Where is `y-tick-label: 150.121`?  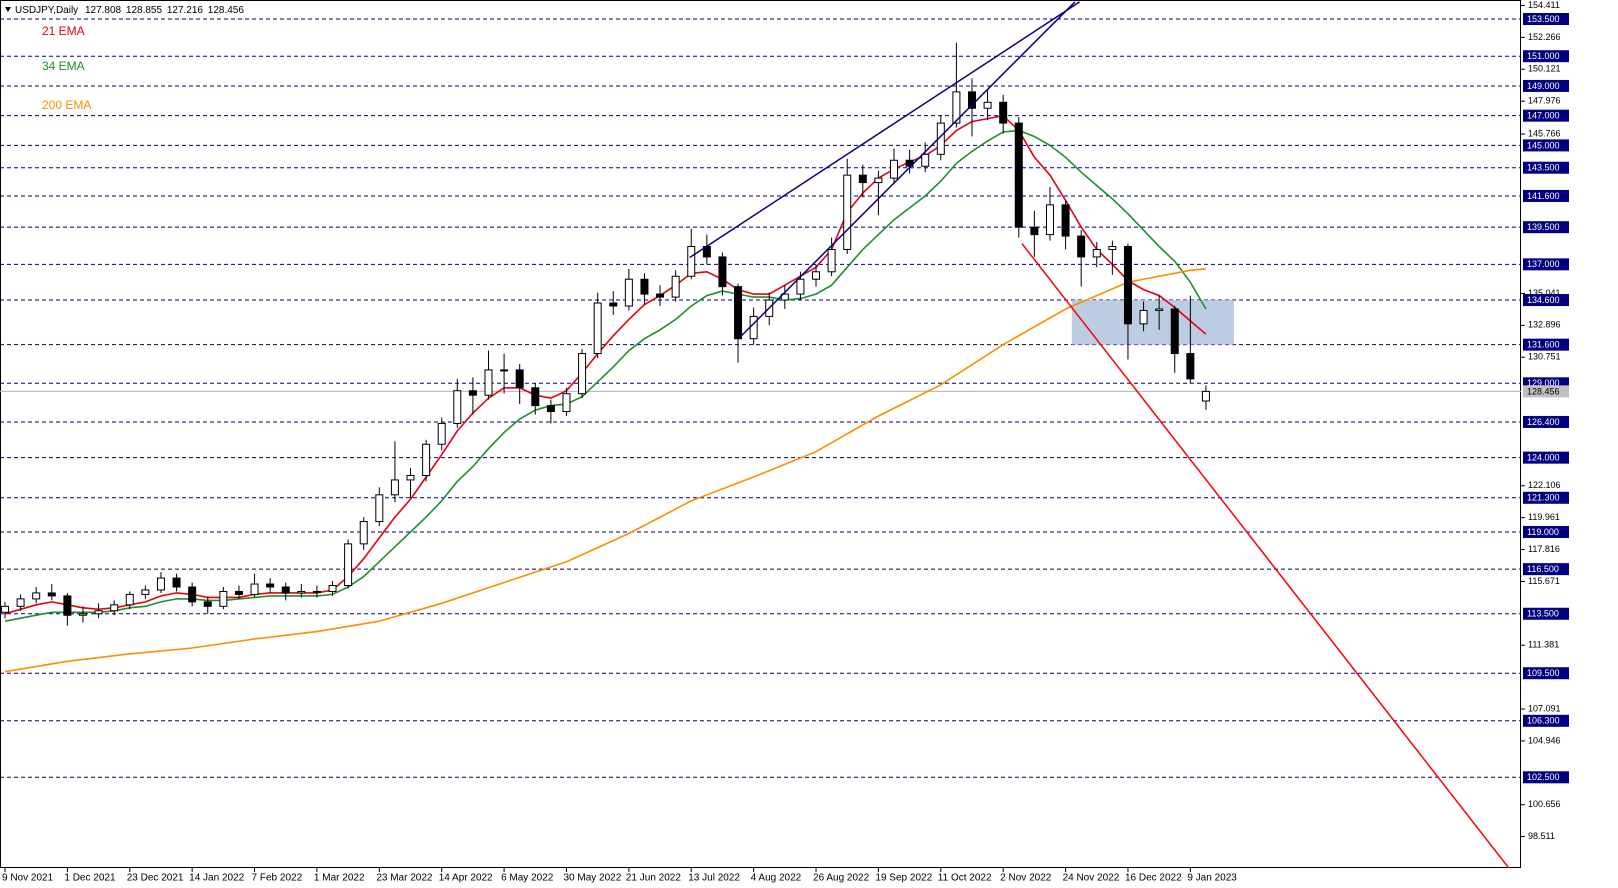 y-tick-label: 150.121 is located at coordinates (1544, 69).